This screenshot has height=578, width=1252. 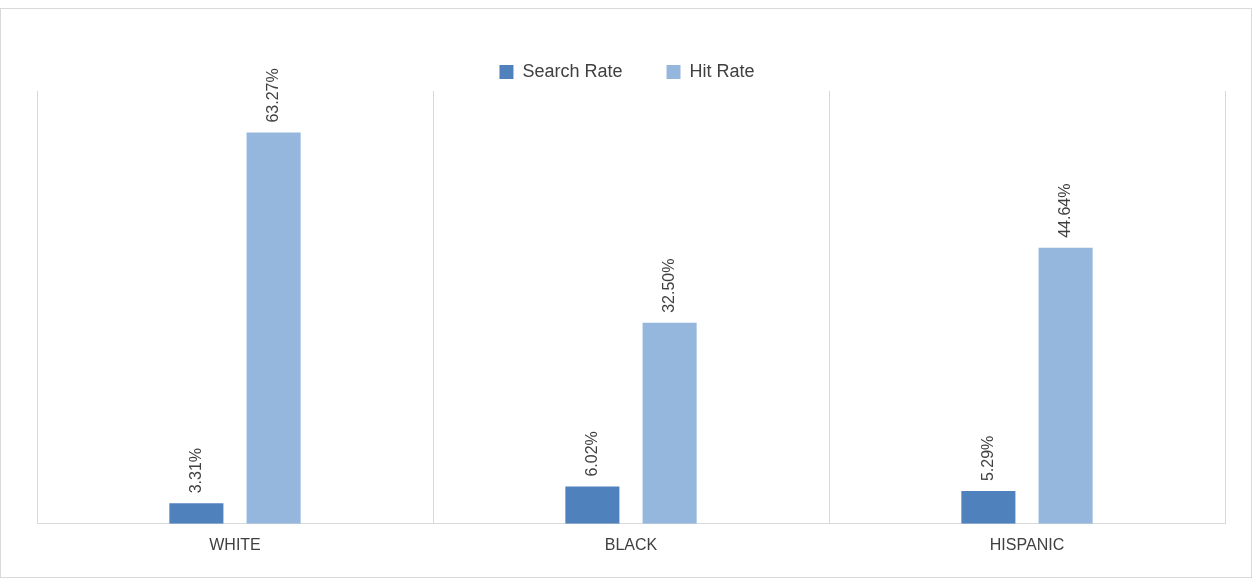 I want to click on data-label: 63.27%, so click(x=273, y=95).